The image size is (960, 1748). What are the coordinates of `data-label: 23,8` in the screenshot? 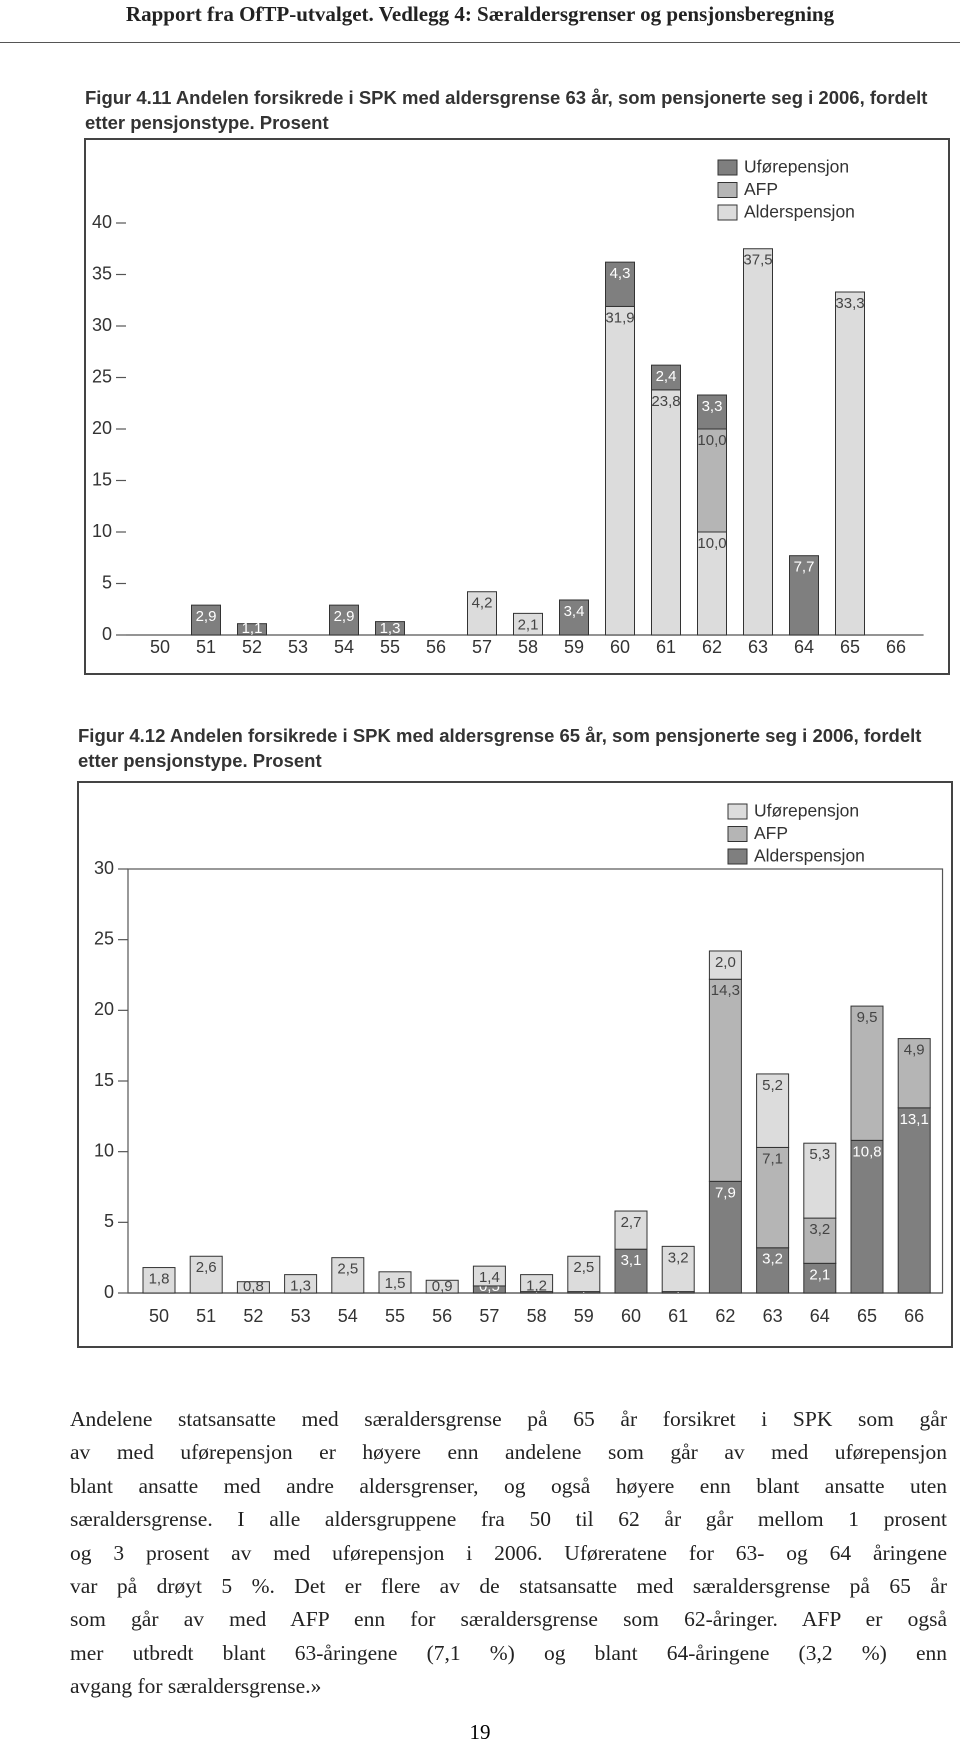 It's located at (665, 401).